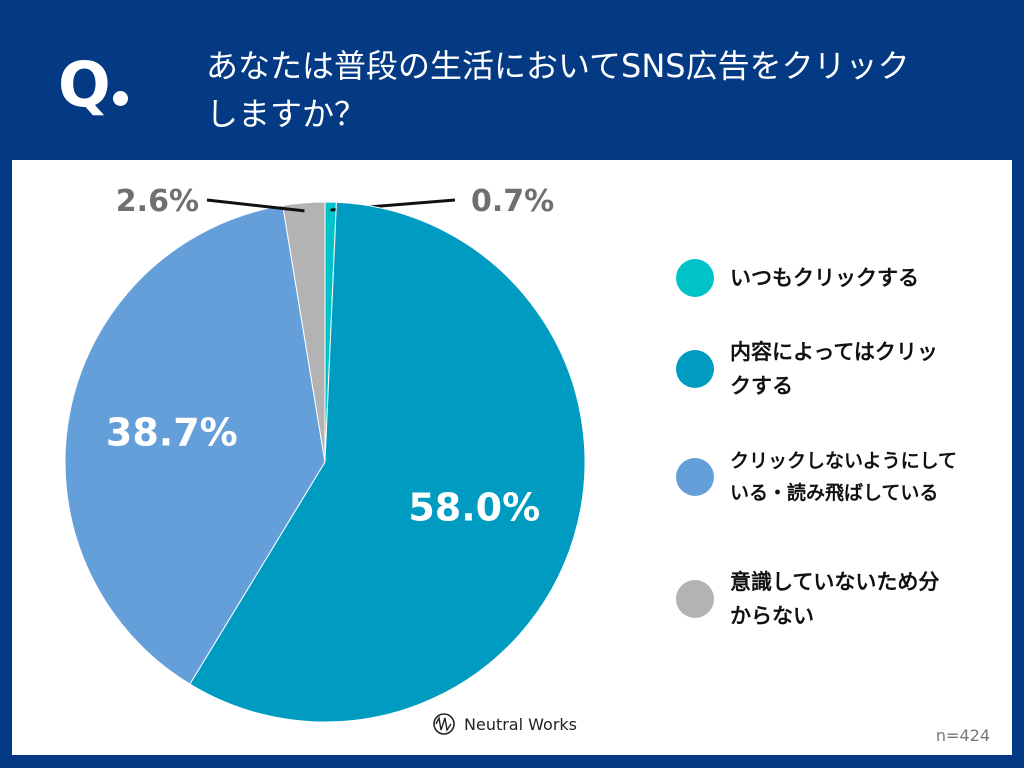 The image size is (1024, 768). I want to click on legend-label: 意識していないため分からない, so click(835, 599).